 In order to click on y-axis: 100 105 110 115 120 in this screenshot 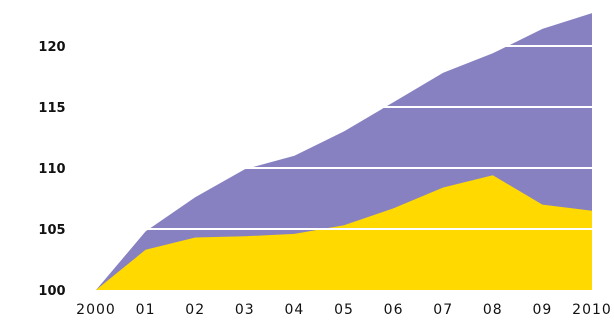, I will do `click(51, 169)`.